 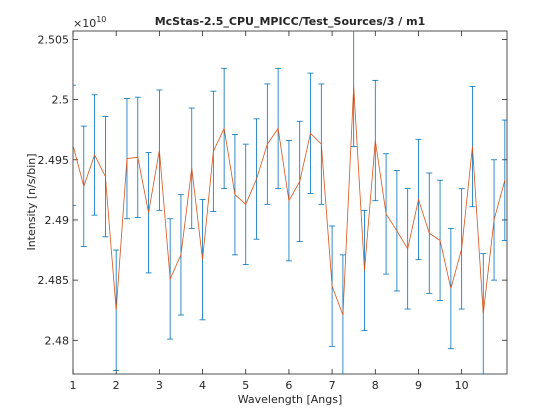 What do you see at coordinates (101, 19) in the screenshot?
I see `y-axis-exponent-power: 10` at bounding box center [101, 19].